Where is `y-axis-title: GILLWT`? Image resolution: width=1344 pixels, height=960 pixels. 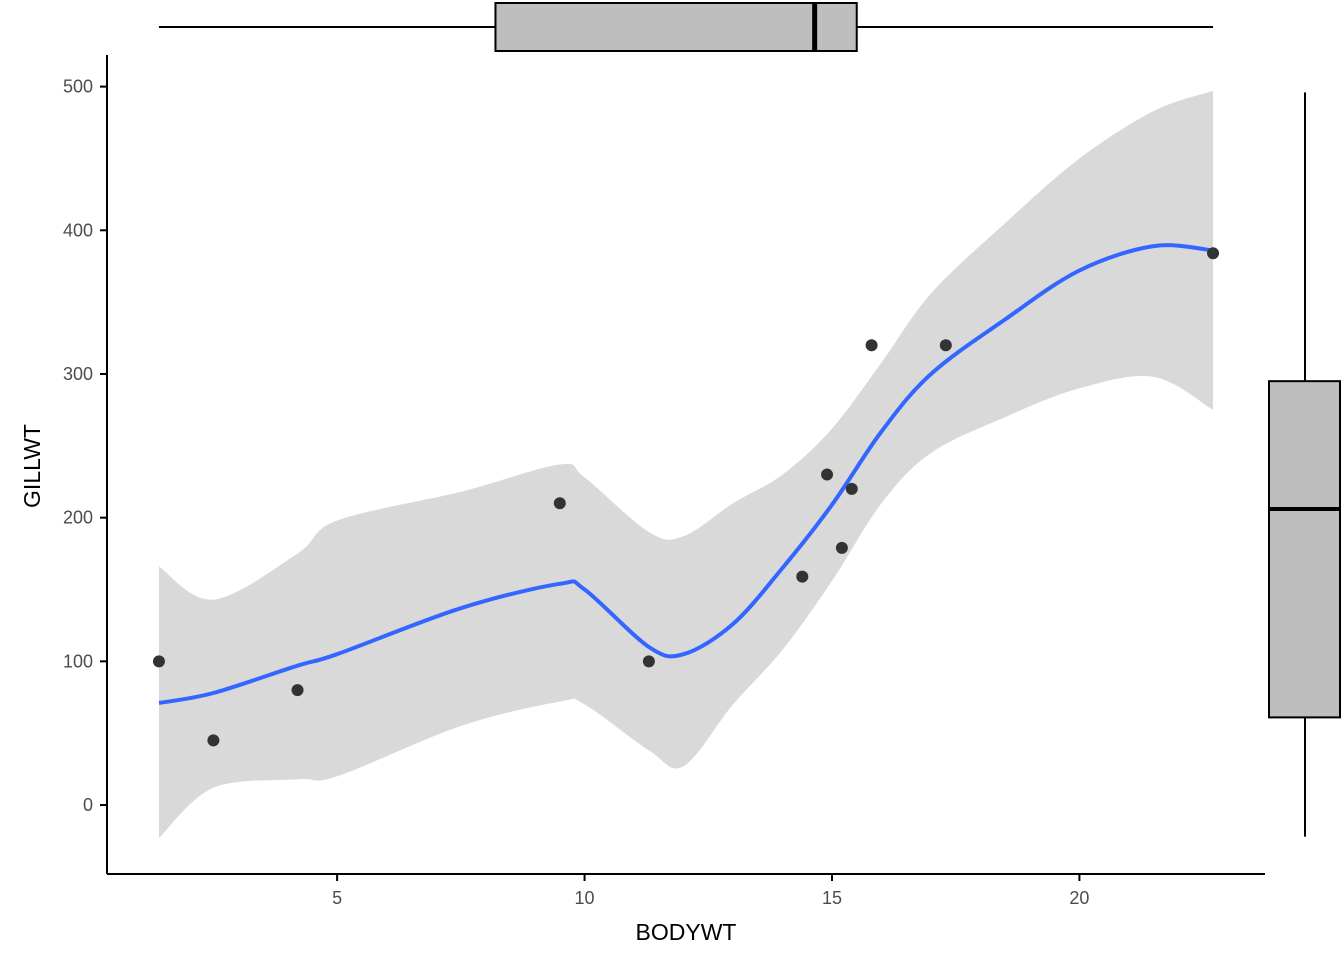
y-axis-title: GILLWT is located at coordinates (32, 466).